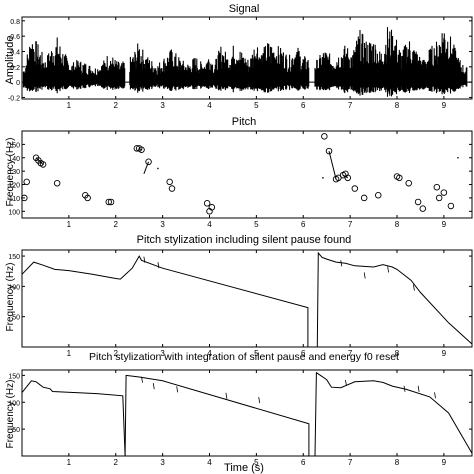  What do you see at coordinates (14, 98) in the screenshot?
I see `y-tick-label: -0.2` at bounding box center [14, 98].